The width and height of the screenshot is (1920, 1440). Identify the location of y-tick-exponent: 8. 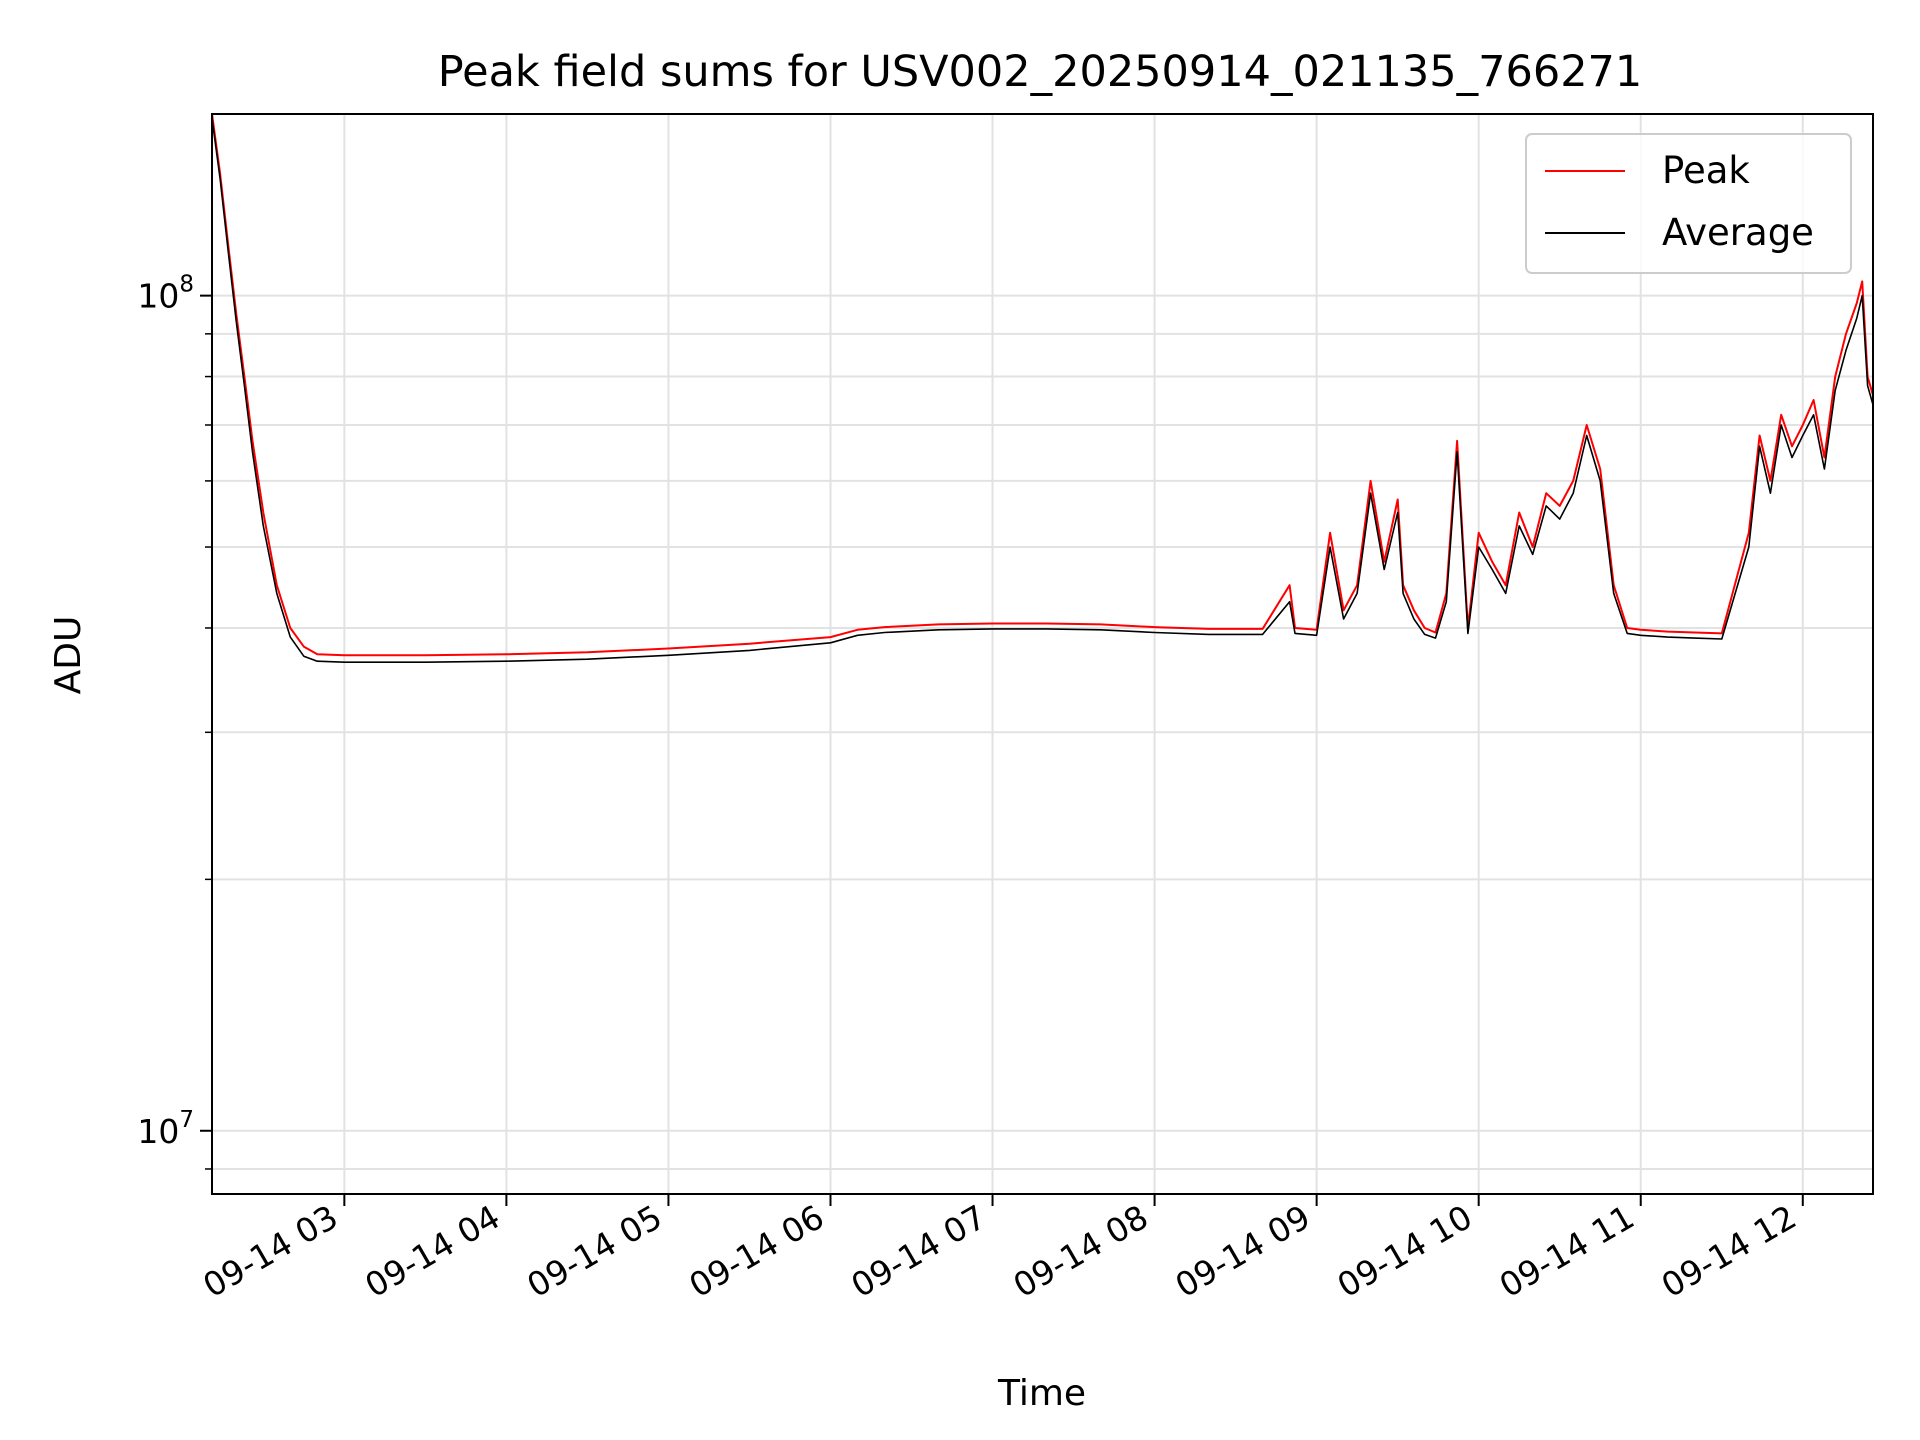
(186, 285).